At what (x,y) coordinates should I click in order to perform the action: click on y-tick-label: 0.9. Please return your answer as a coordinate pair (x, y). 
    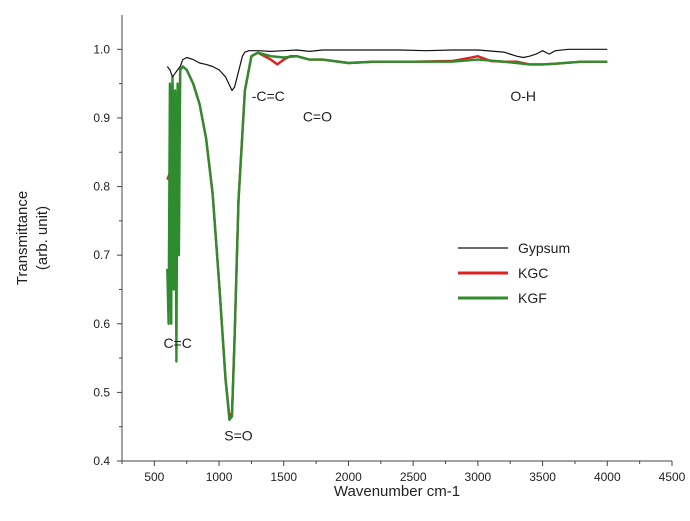
    Looking at the image, I should click on (101, 118).